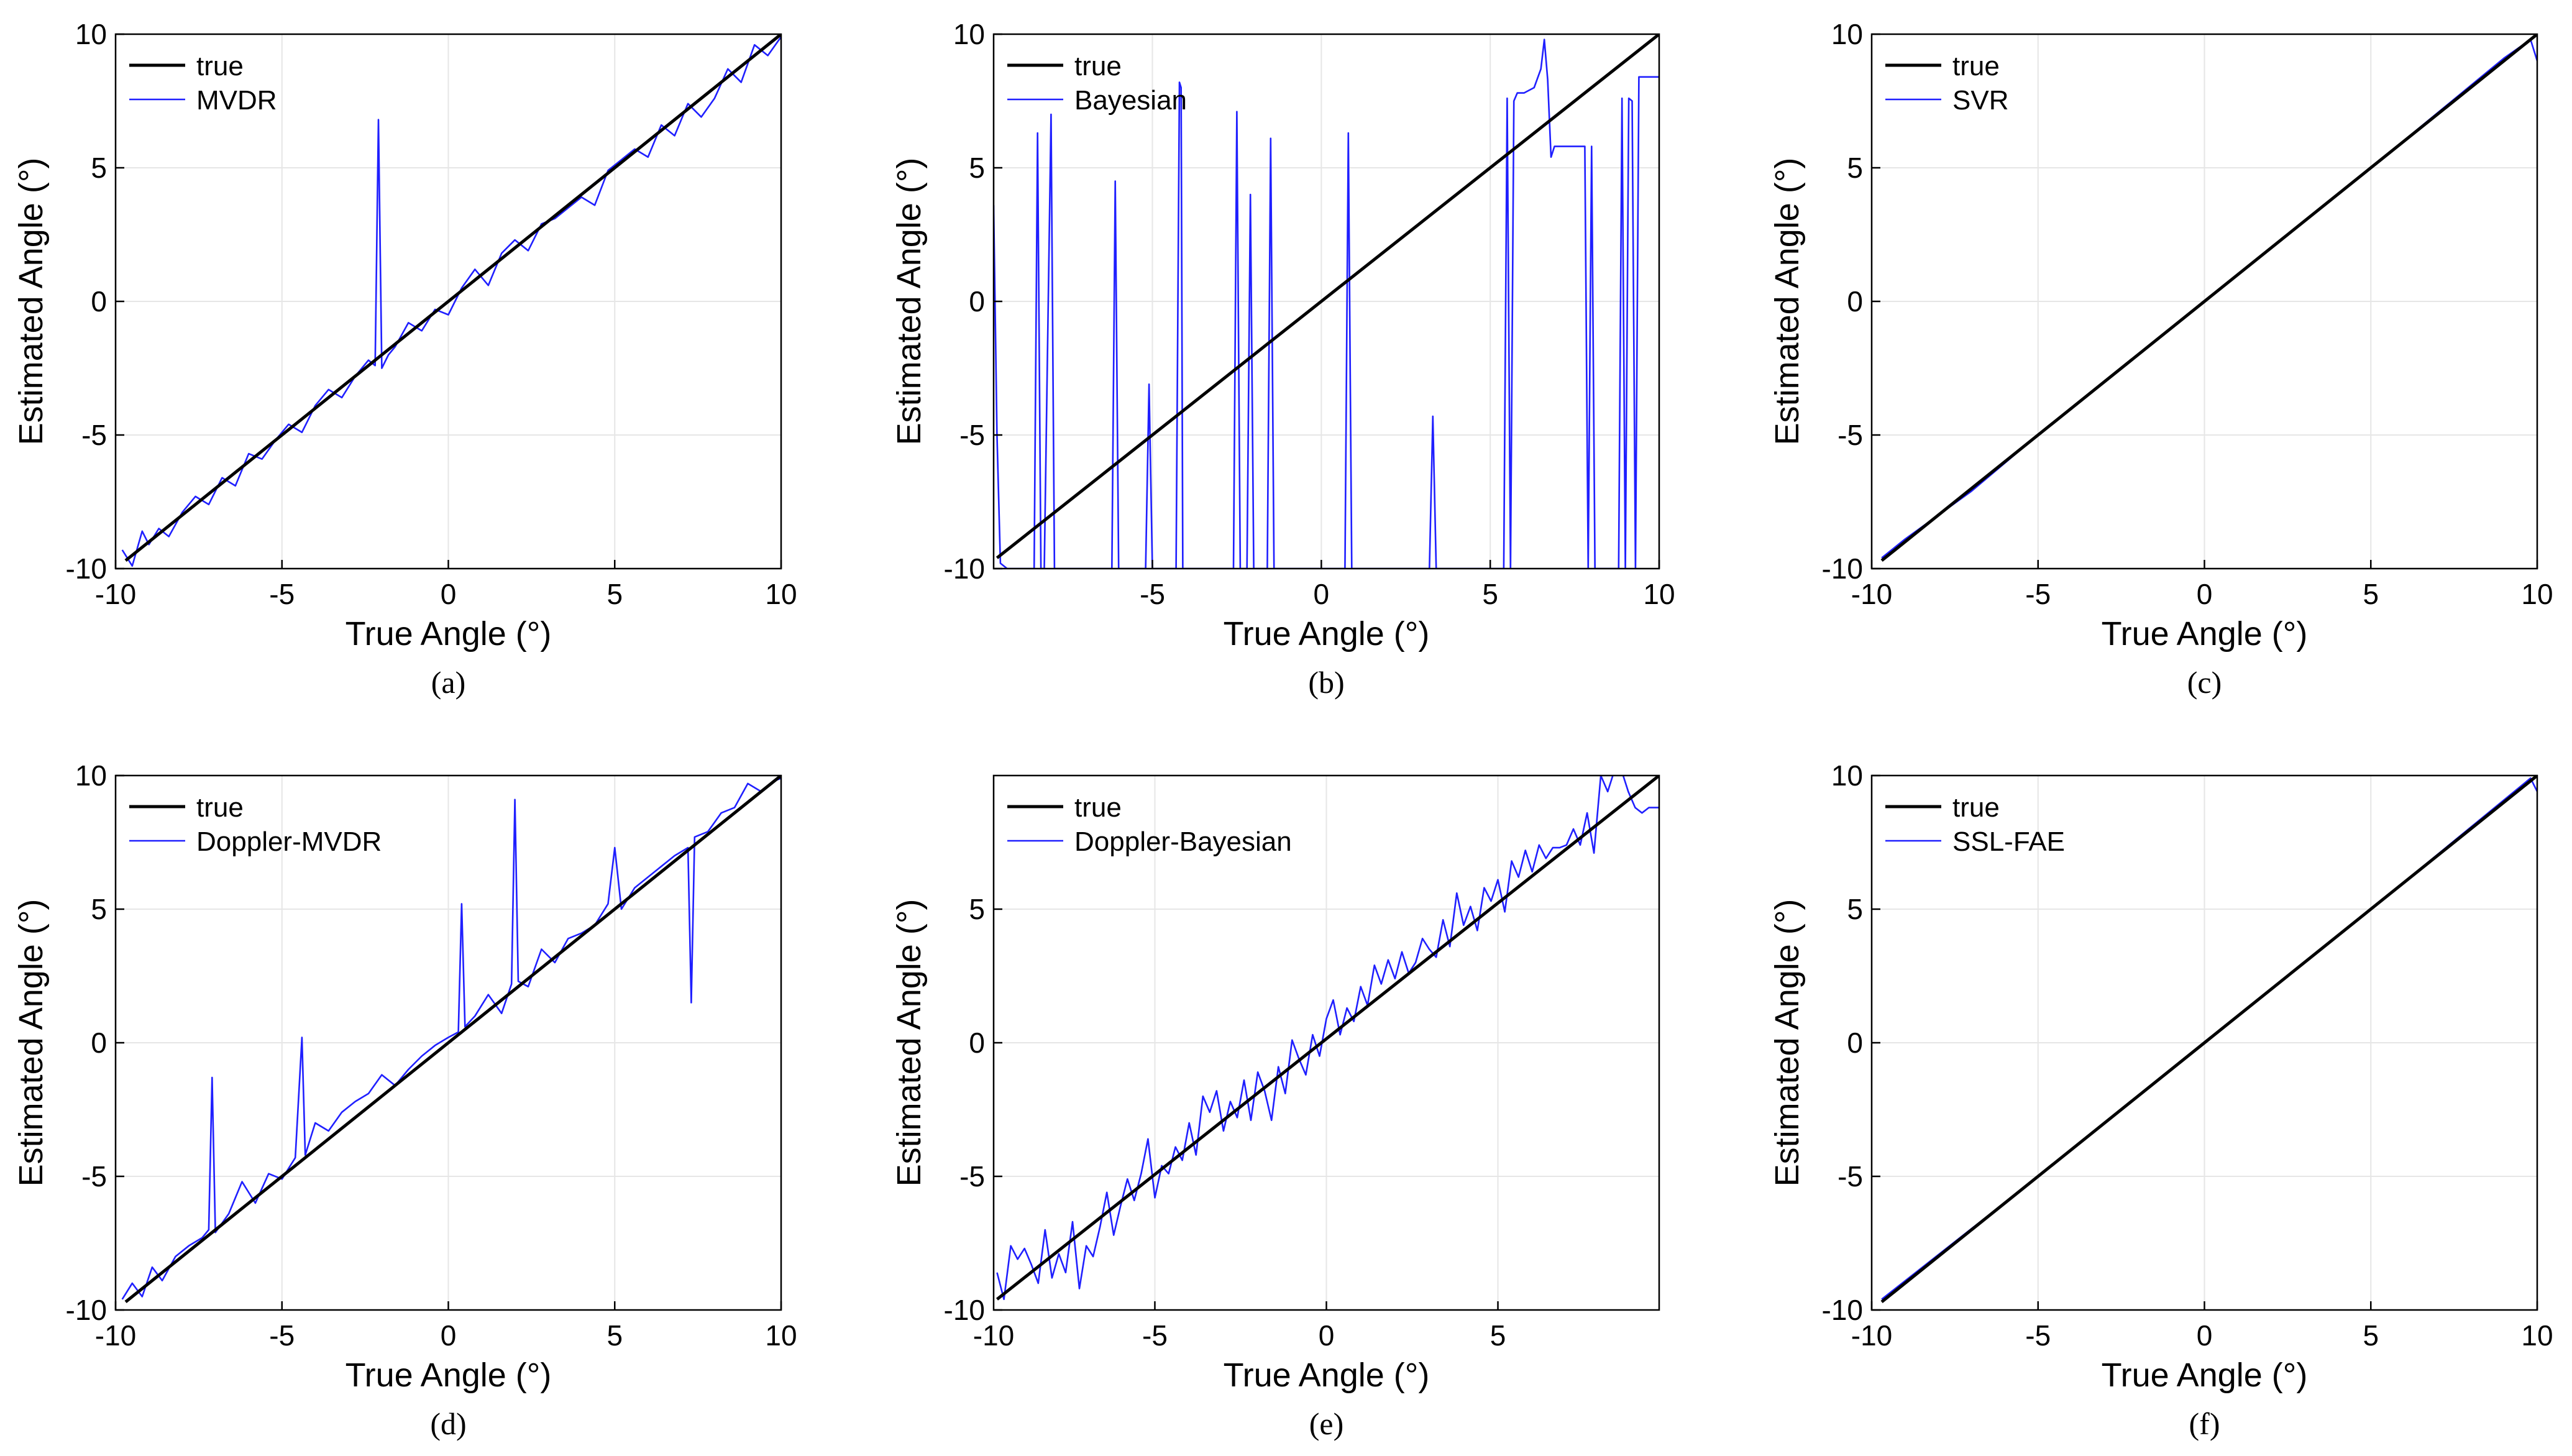 The height and width of the screenshot is (1456, 2572). I want to click on series-true-line-b, so click(1327, 296).